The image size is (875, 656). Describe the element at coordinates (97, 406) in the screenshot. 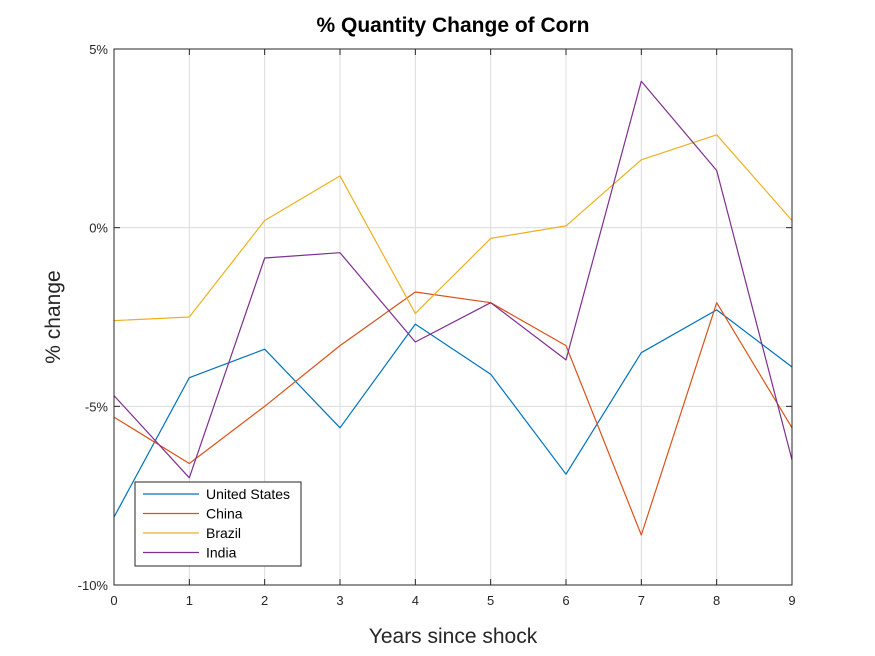

I see `y-tick-label: -5%` at that location.